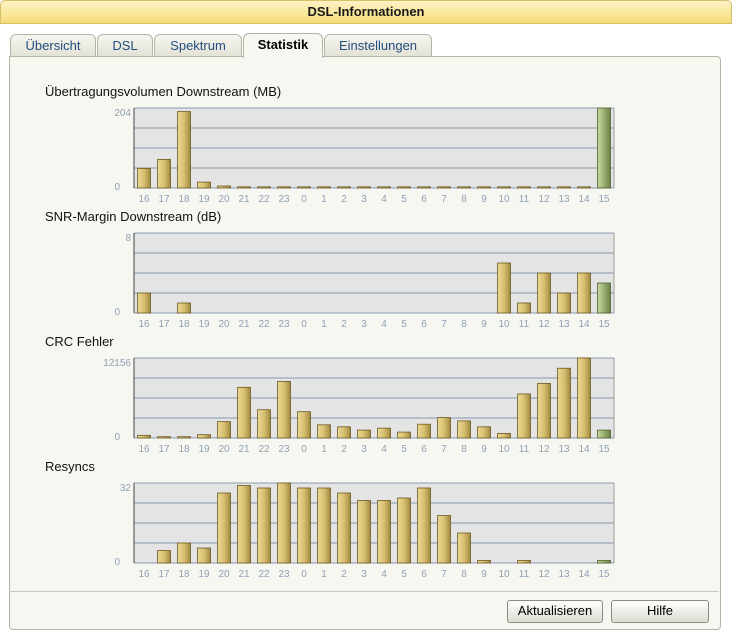 The height and width of the screenshot is (630, 732). Describe the element at coordinates (198, 45) in the screenshot. I see `tab-spektrum: Spektrum` at that location.